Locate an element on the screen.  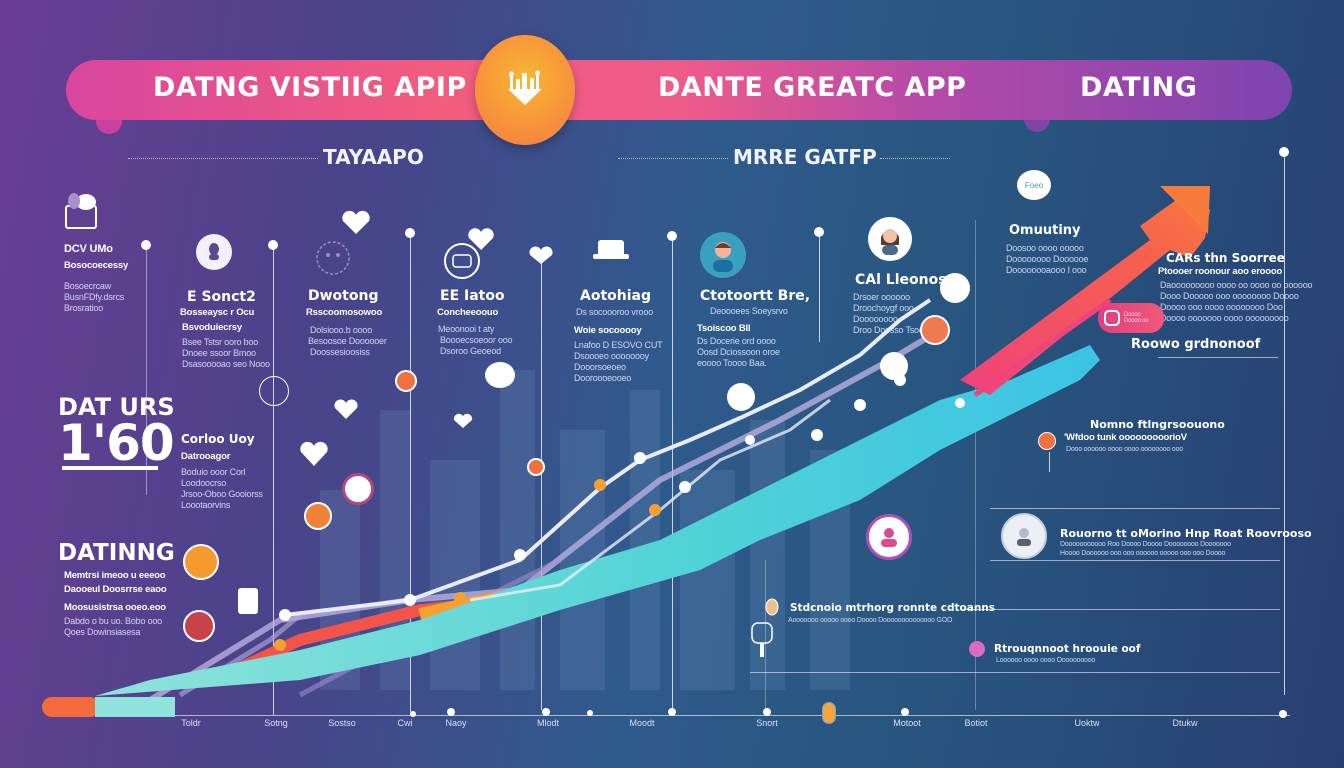
col4-line: Dooorsoeoeo is located at coordinates (600, 367).